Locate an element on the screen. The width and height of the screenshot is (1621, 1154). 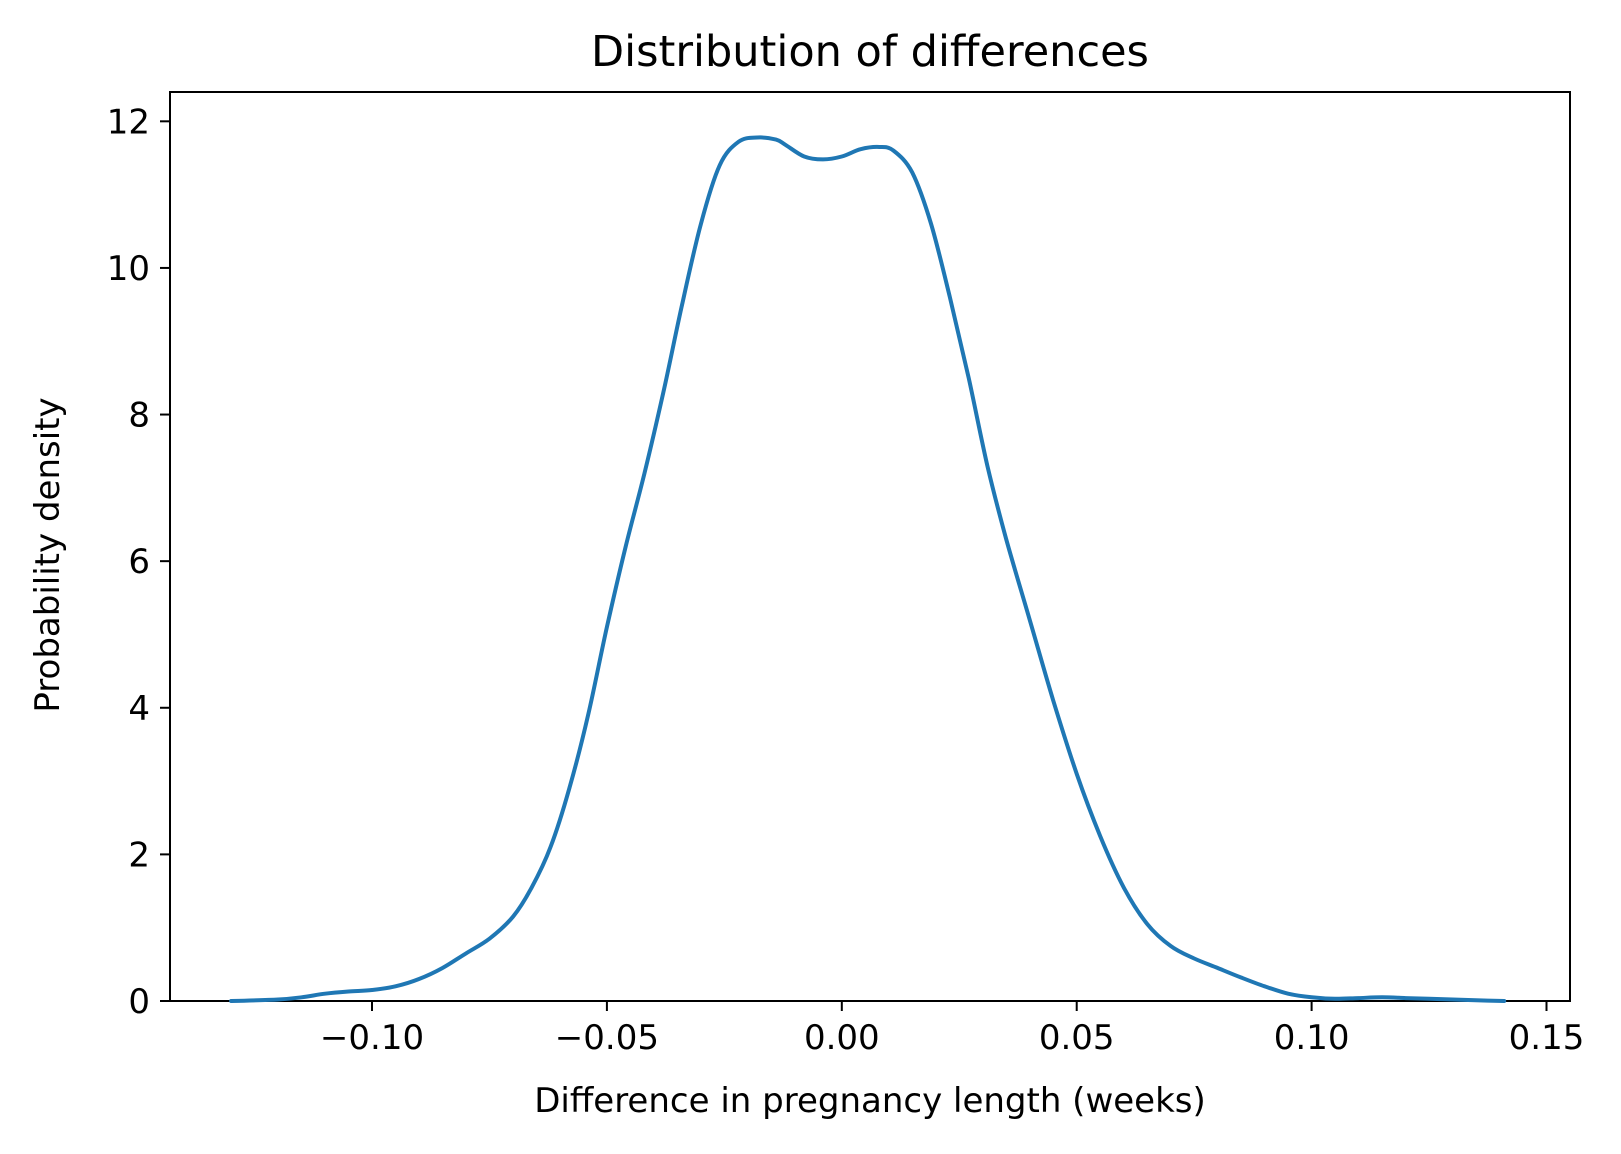
y-tick-label: 12 is located at coordinates (128, 122).